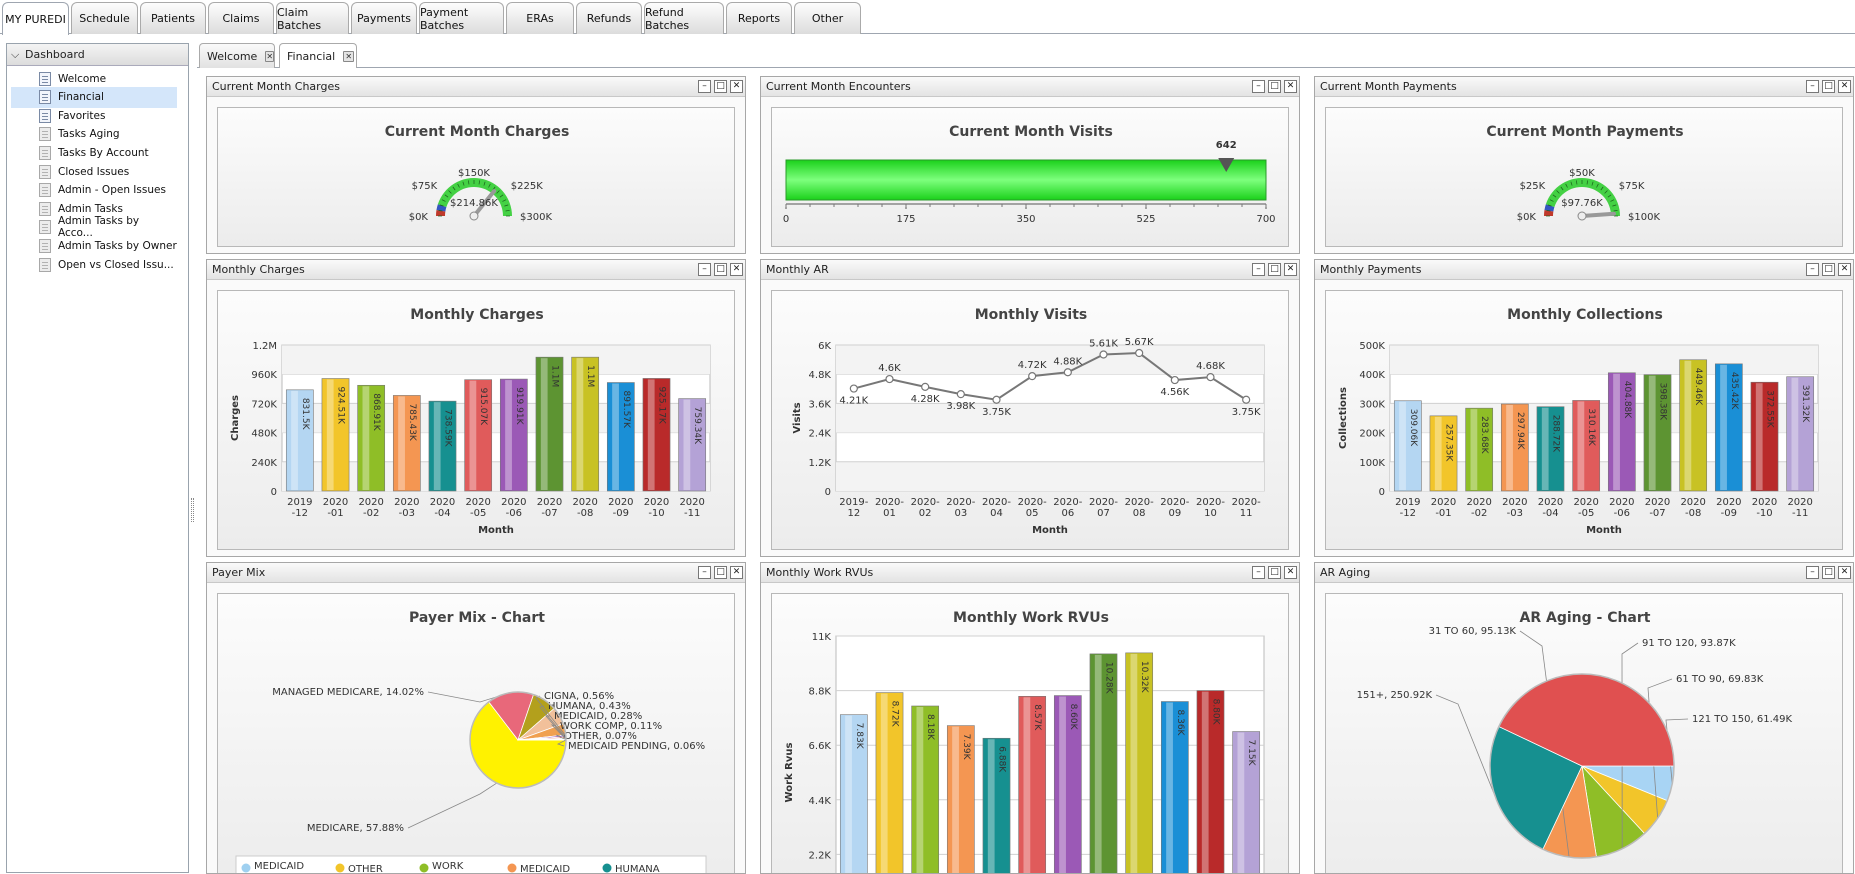  Describe the element at coordinates (1026, 180) in the screenshot. I see `linear-gauge-bar` at that location.